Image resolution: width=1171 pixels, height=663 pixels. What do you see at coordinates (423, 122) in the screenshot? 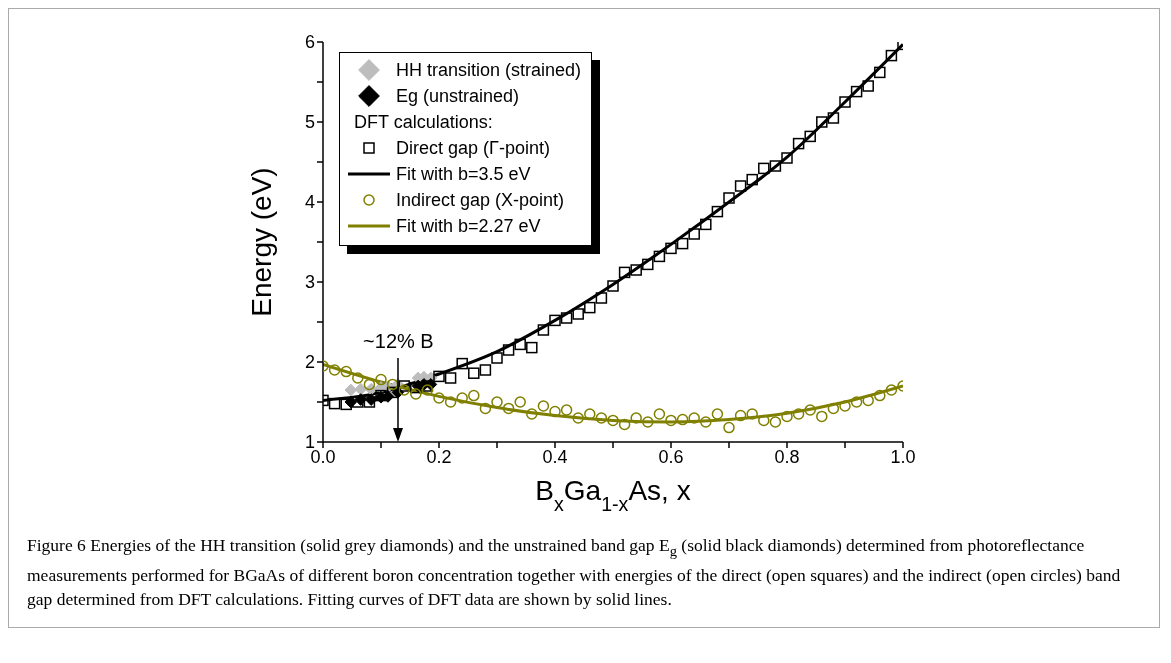
I see `legend-title: DFT calculations:` at bounding box center [423, 122].